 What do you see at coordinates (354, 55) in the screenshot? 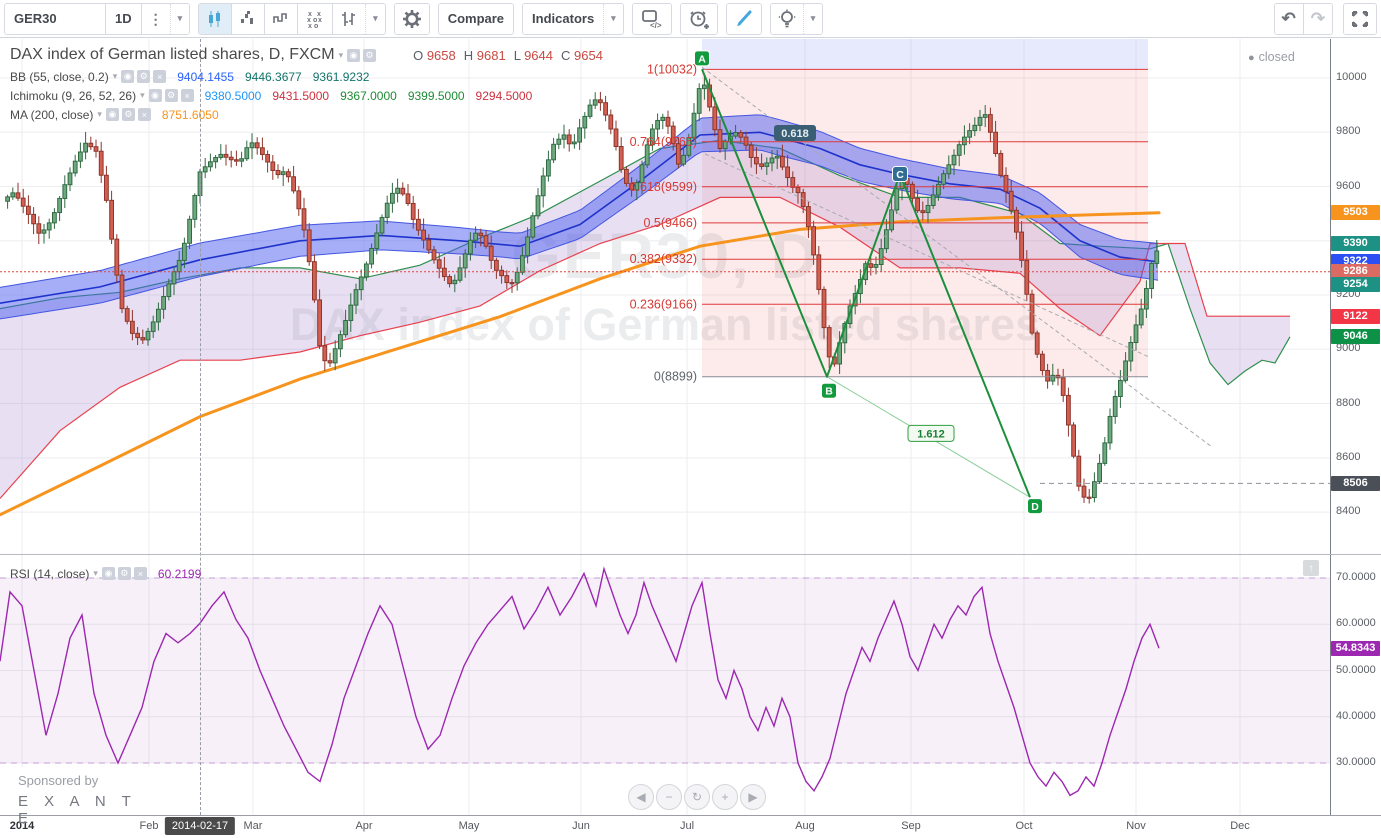
I see `title-eye-button: ◉` at bounding box center [354, 55].